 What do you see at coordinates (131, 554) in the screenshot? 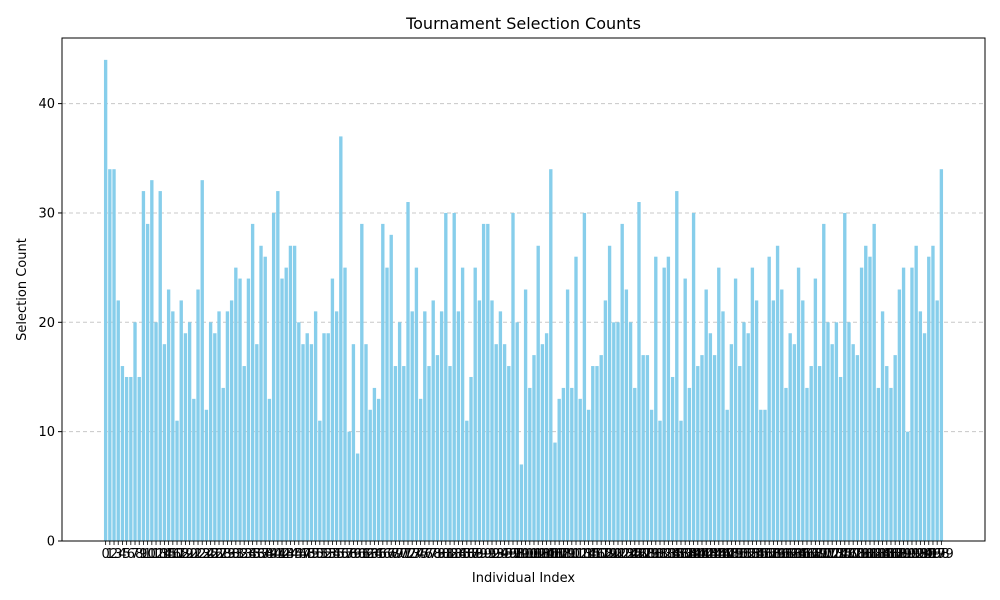
I see `x-tick-label: 6` at bounding box center [131, 554].